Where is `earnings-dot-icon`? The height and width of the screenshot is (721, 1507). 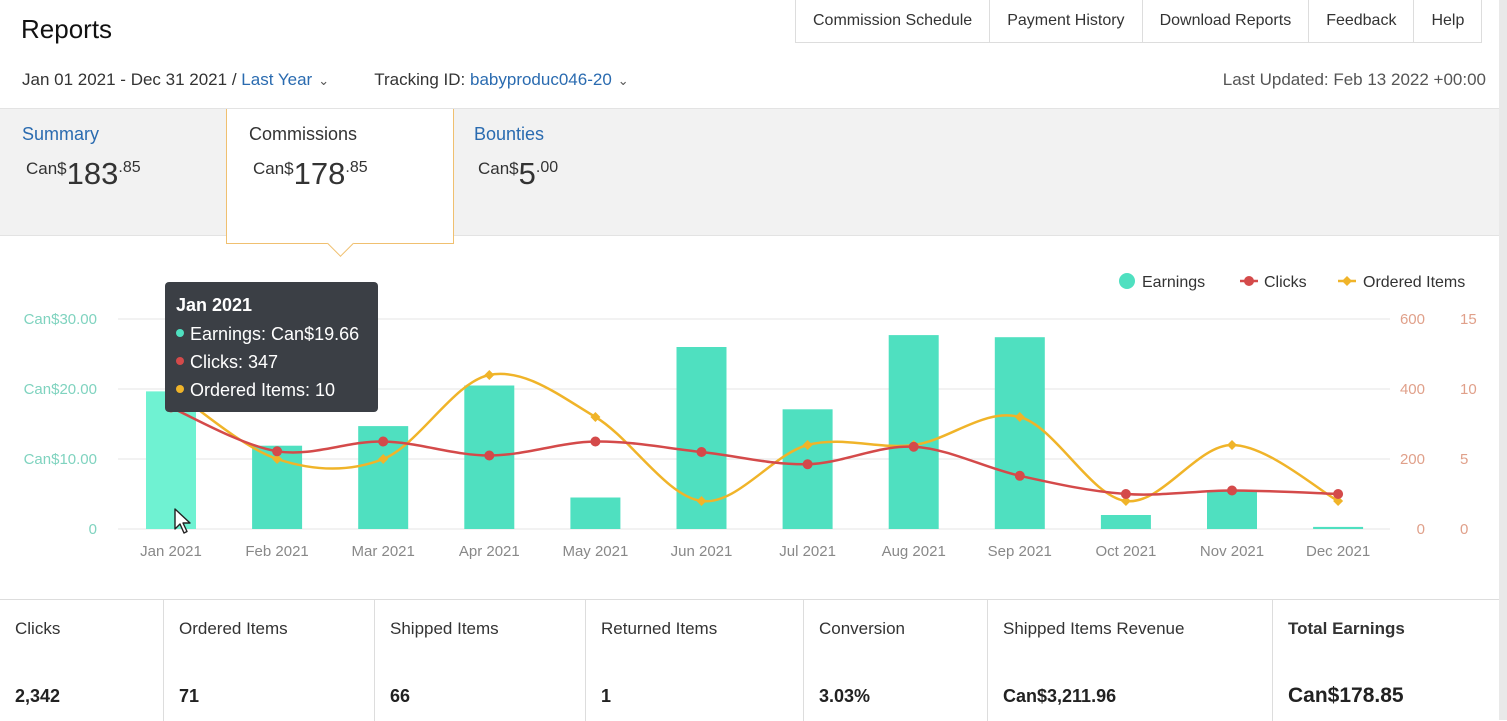
earnings-dot-icon is located at coordinates (180, 333).